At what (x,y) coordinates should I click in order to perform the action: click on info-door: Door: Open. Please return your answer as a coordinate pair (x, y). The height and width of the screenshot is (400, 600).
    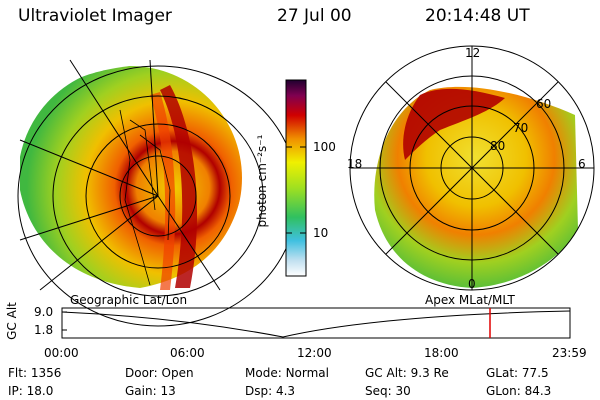
    Looking at the image, I should click on (159, 373).